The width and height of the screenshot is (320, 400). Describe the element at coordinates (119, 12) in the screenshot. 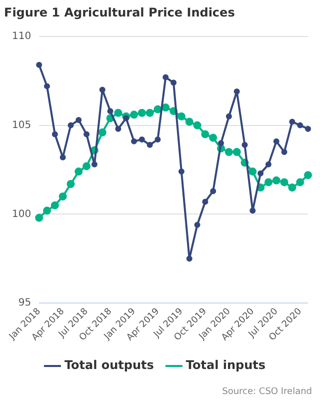

I see `chart-title: Figure 1 Agricultural Price Indices` at that location.